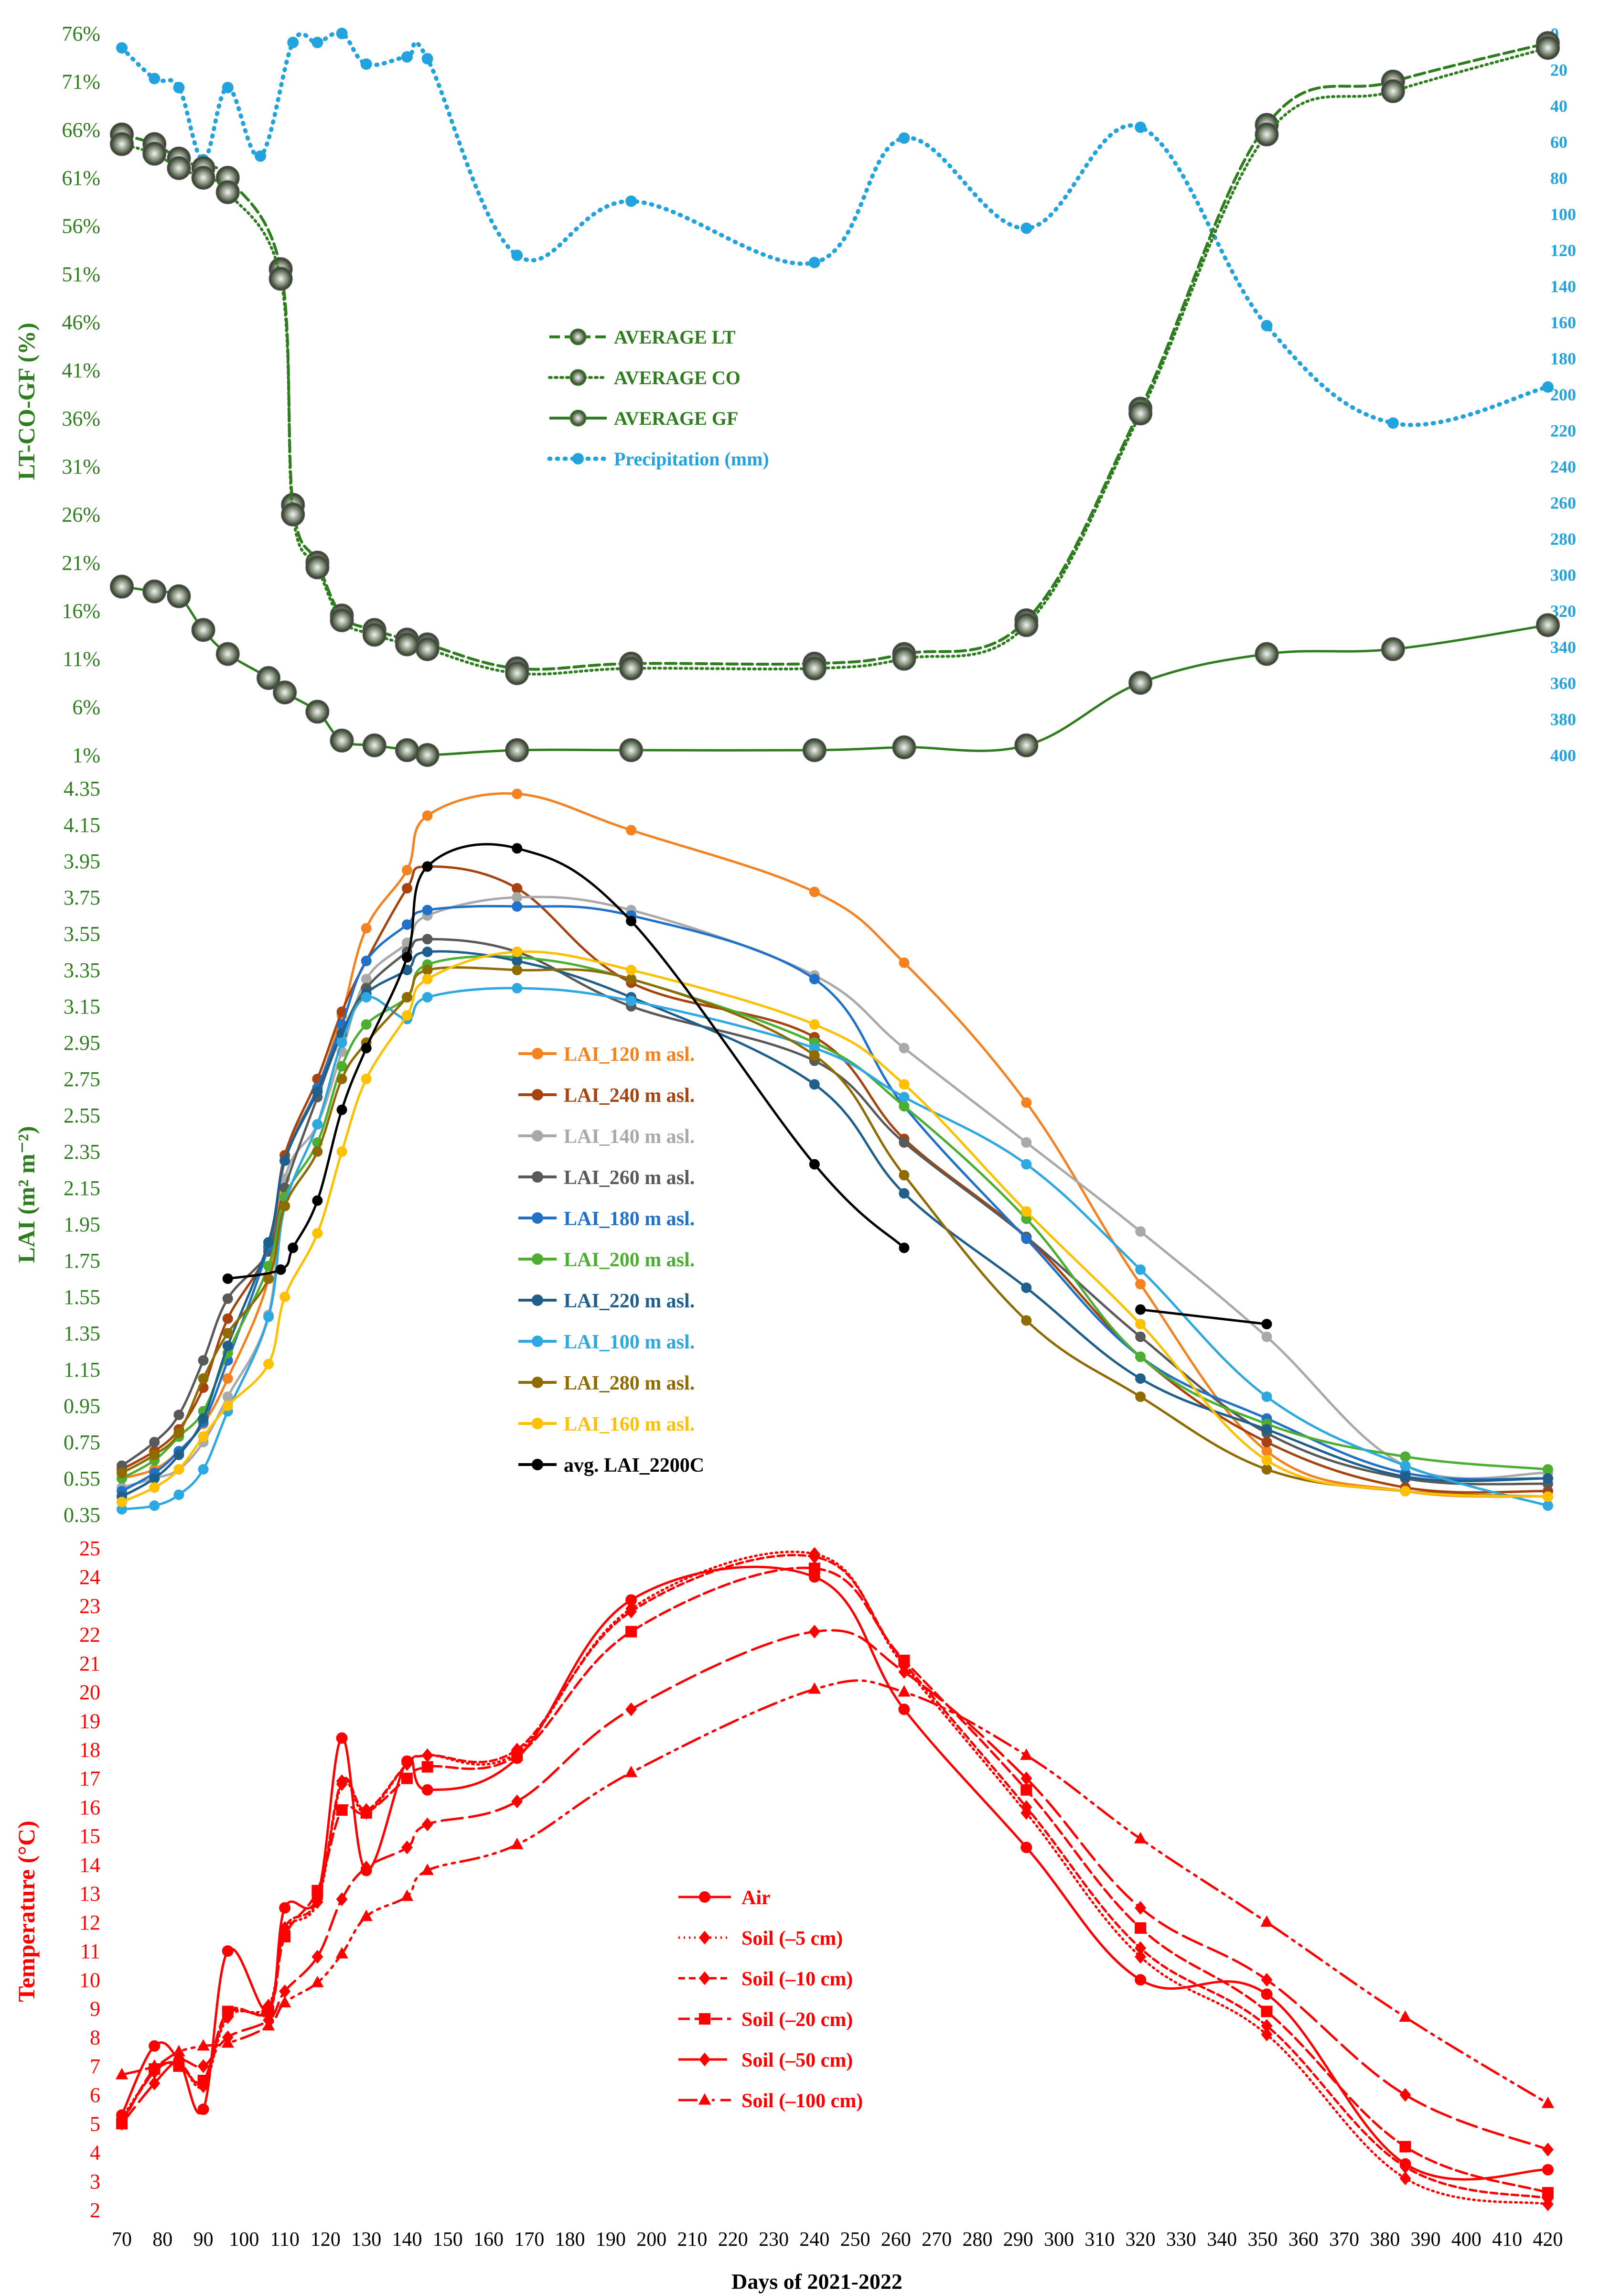  Describe the element at coordinates (89, 1750) in the screenshot. I see `temperature-y-tick-label: 18` at that location.